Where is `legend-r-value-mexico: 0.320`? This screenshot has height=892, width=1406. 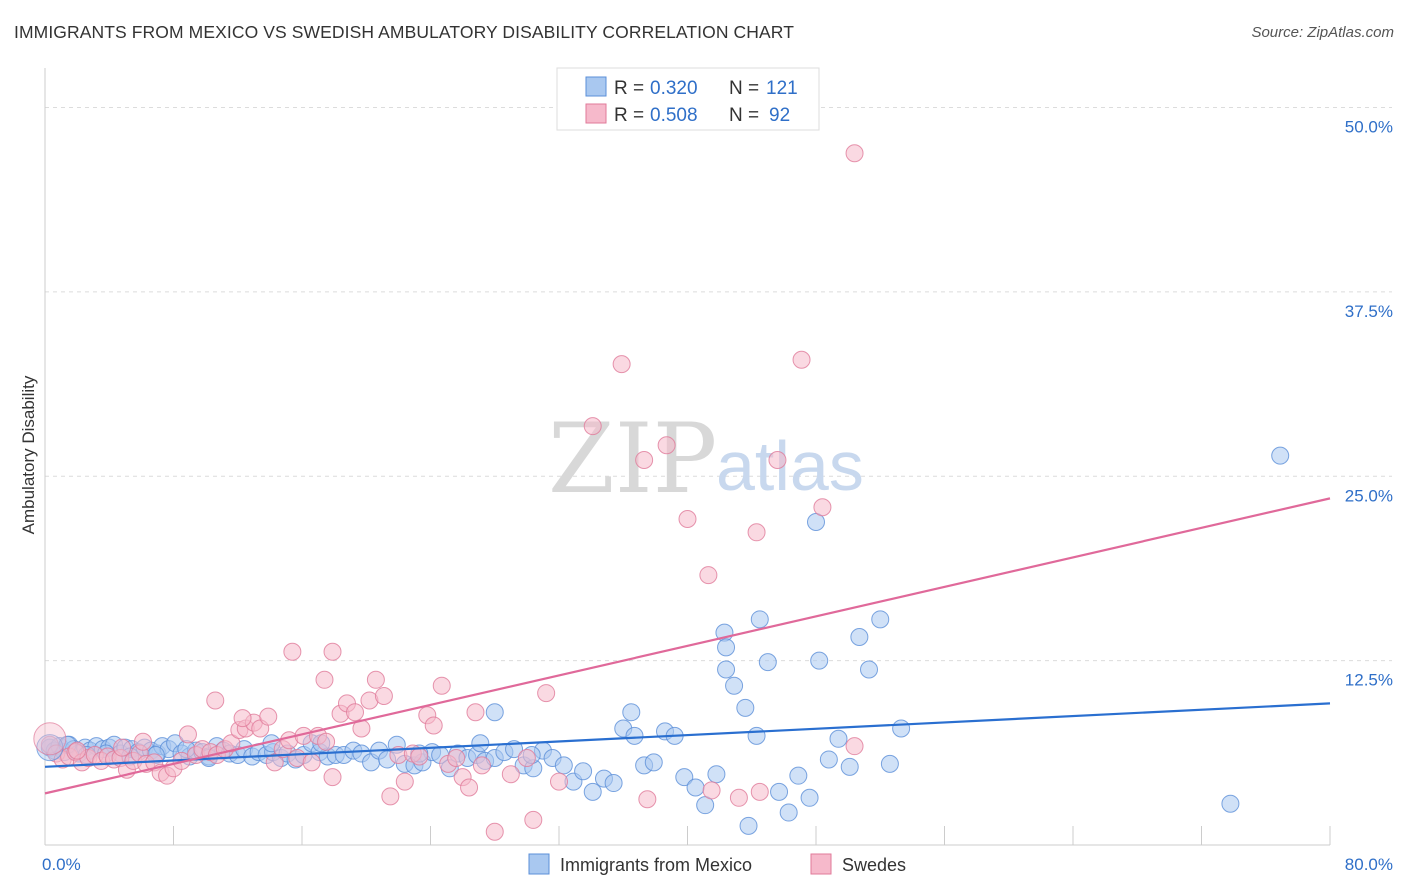
legend-r-value-mexico: 0.320 is located at coordinates (674, 88).